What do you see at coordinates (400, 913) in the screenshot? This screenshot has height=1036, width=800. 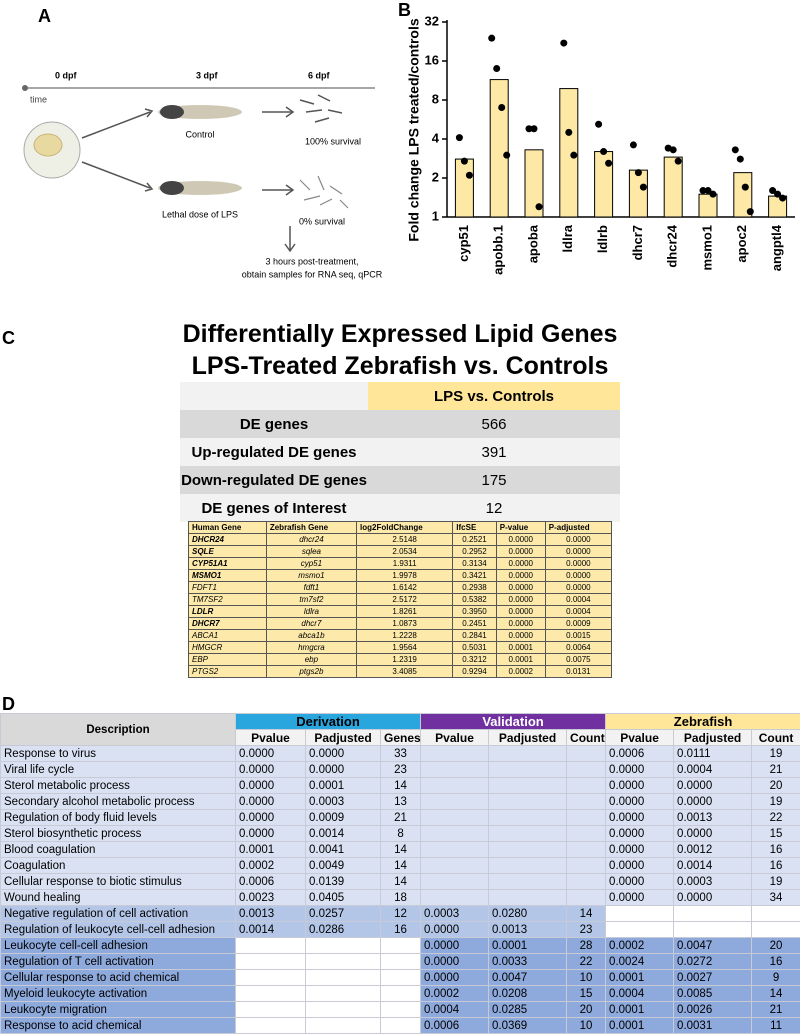 I see `cell: 12` at bounding box center [400, 913].